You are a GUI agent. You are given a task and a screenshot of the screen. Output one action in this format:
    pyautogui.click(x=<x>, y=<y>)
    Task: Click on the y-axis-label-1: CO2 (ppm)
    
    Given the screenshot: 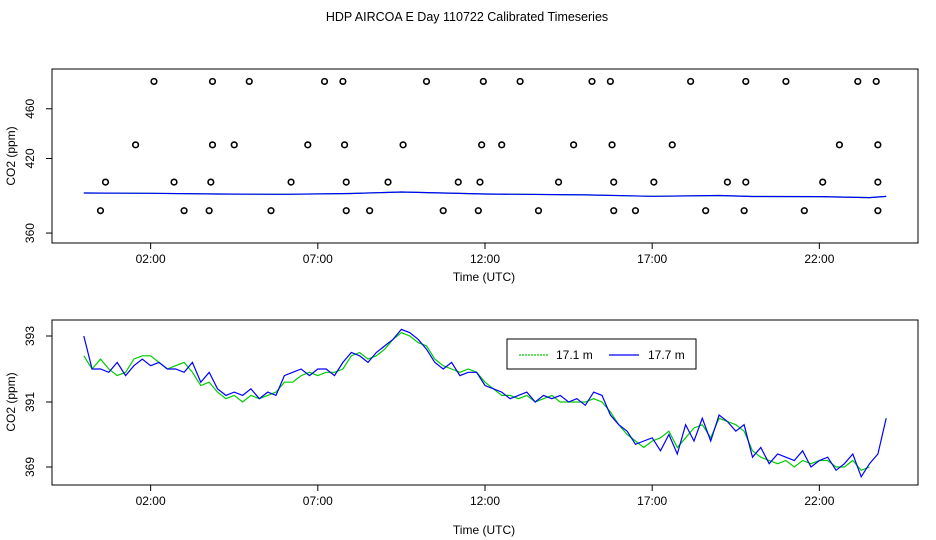 What is the action you would take?
    pyautogui.click(x=11, y=155)
    